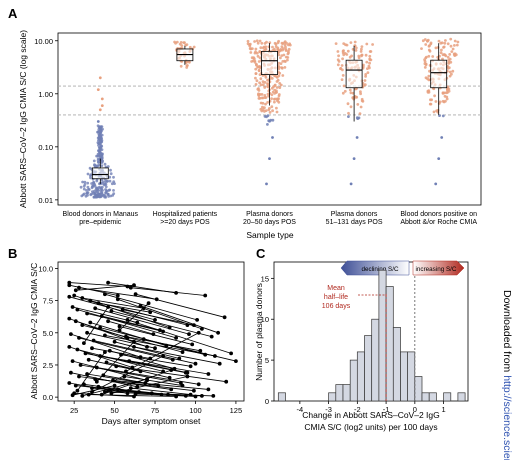  Describe the element at coordinates (45, 147) in the screenshot. I see `panel-a-ytick-label: 0.10` at that location.